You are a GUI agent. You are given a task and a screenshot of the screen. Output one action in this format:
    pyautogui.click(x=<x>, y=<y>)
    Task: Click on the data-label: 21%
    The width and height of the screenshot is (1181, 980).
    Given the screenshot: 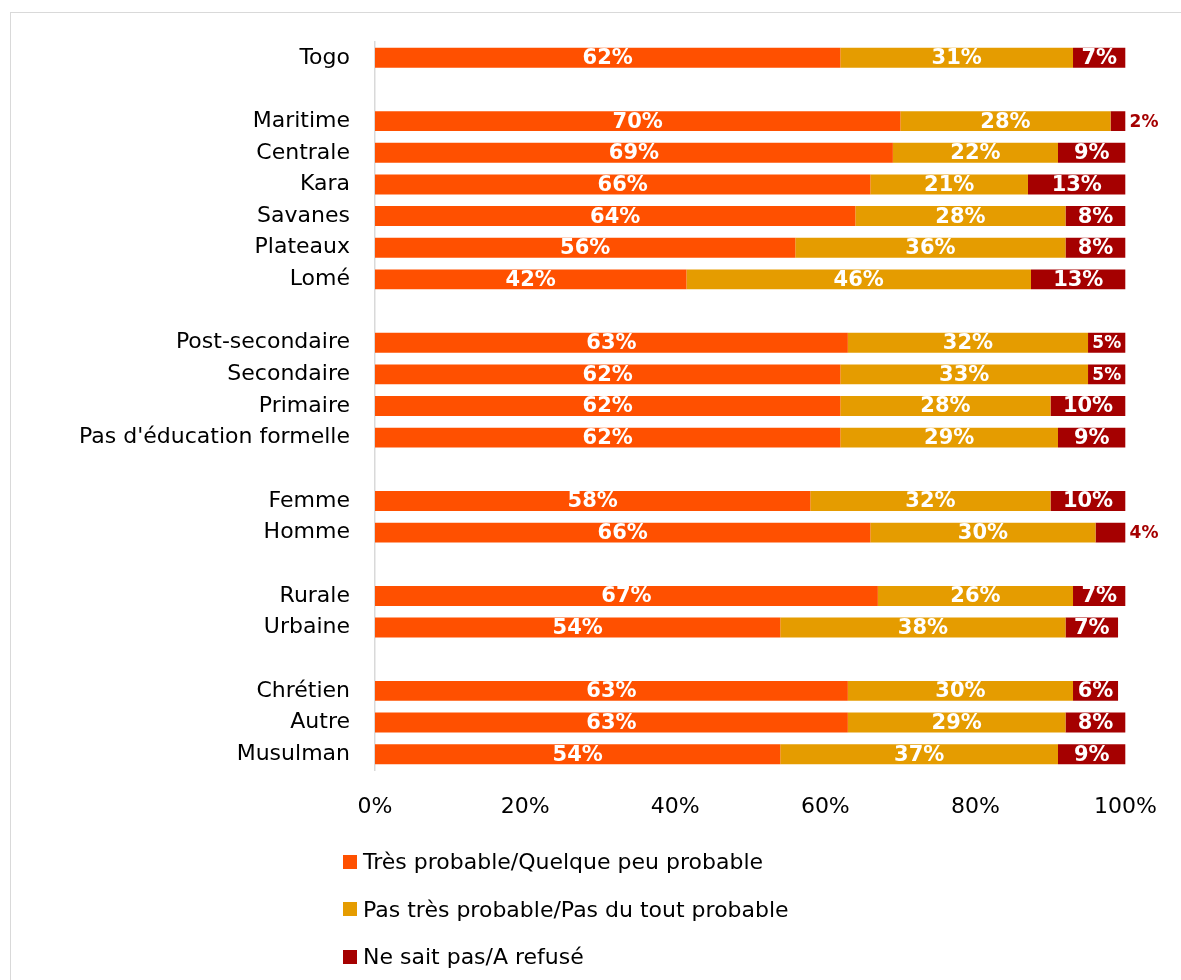 What is the action you would take?
    pyautogui.click(x=949, y=183)
    